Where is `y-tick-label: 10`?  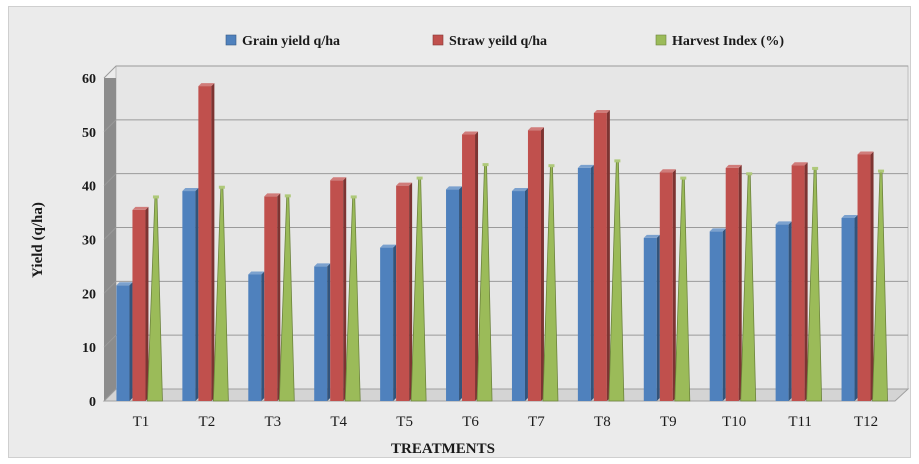
y-tick-label: 10 is located at coordinates (89, 348).